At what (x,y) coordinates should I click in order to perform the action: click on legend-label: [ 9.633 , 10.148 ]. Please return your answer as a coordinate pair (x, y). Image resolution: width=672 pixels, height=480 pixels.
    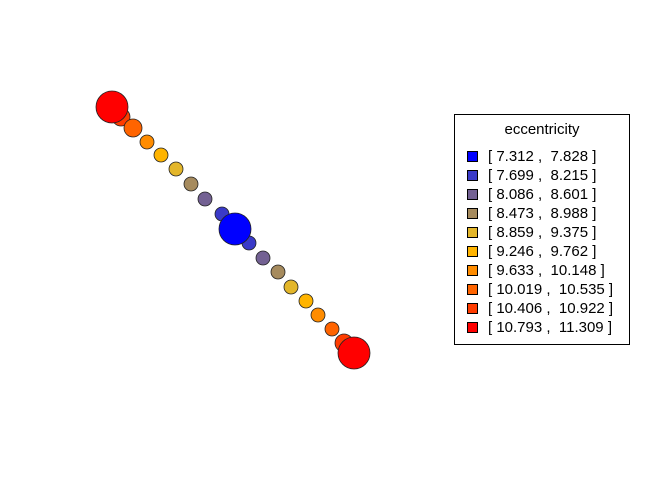
    Looking at the image, I should click on (546, 270).